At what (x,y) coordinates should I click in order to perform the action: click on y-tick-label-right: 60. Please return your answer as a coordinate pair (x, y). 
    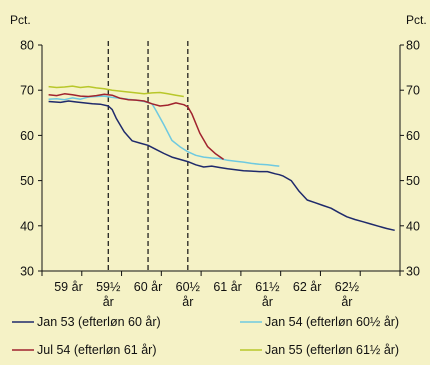
    Looking at the image, I should click on (413, 136).